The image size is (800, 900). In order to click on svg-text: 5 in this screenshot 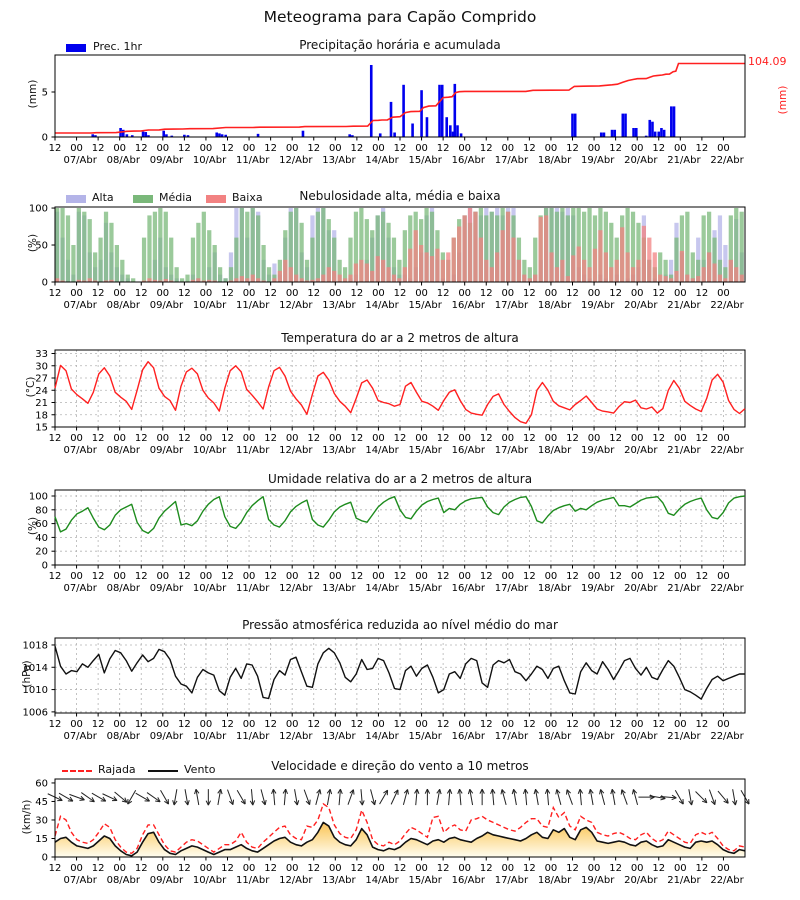, I will do `click(45, 92)`.